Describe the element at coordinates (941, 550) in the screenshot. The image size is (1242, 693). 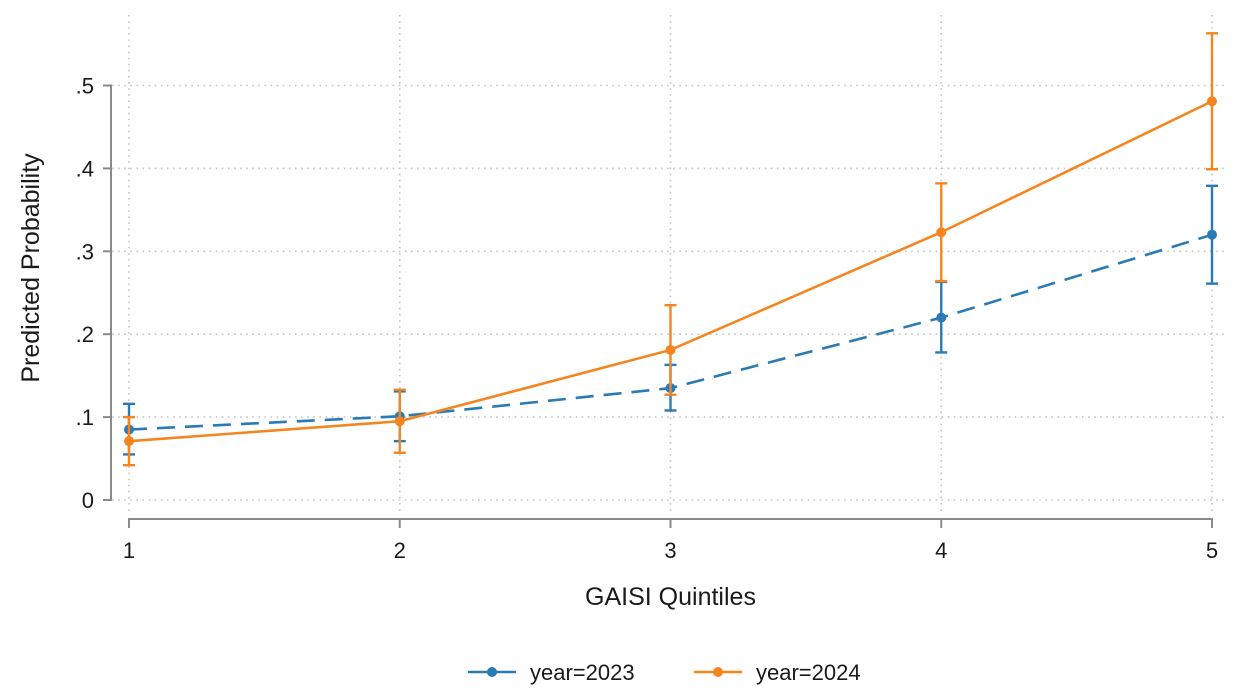
I see `x-tick-label: 4` at that location.